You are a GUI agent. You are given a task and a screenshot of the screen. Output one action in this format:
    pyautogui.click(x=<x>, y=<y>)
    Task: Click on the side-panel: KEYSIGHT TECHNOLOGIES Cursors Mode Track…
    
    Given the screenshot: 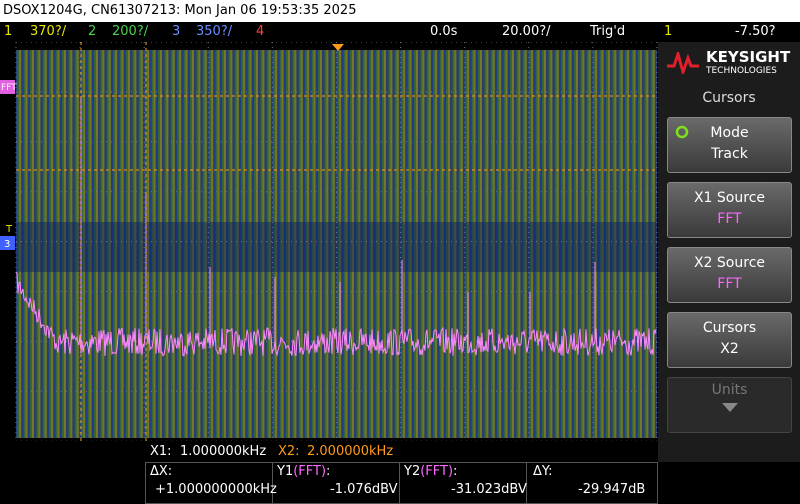 What is the action you would take?
    pyautogui.click(x=729, y=252)
    